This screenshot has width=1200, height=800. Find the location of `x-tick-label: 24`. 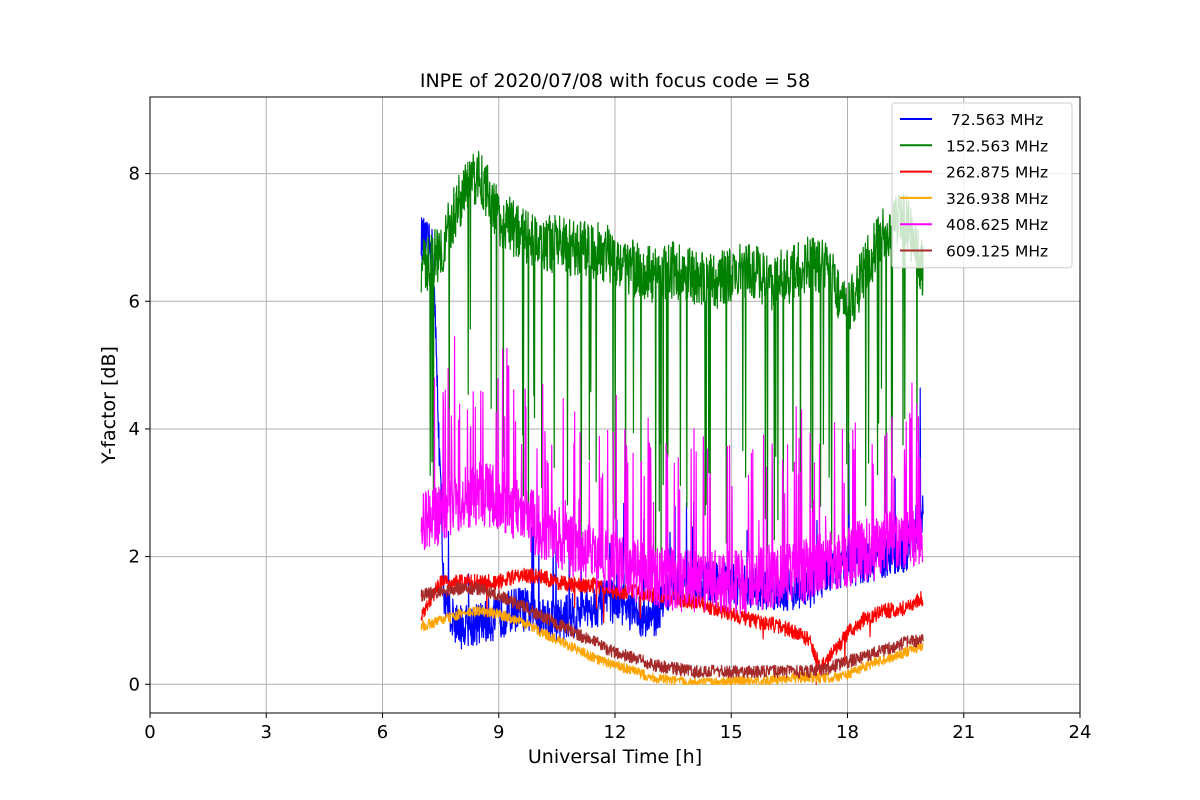

x-tick-label: 24 is located at coordinates (1080, 732).